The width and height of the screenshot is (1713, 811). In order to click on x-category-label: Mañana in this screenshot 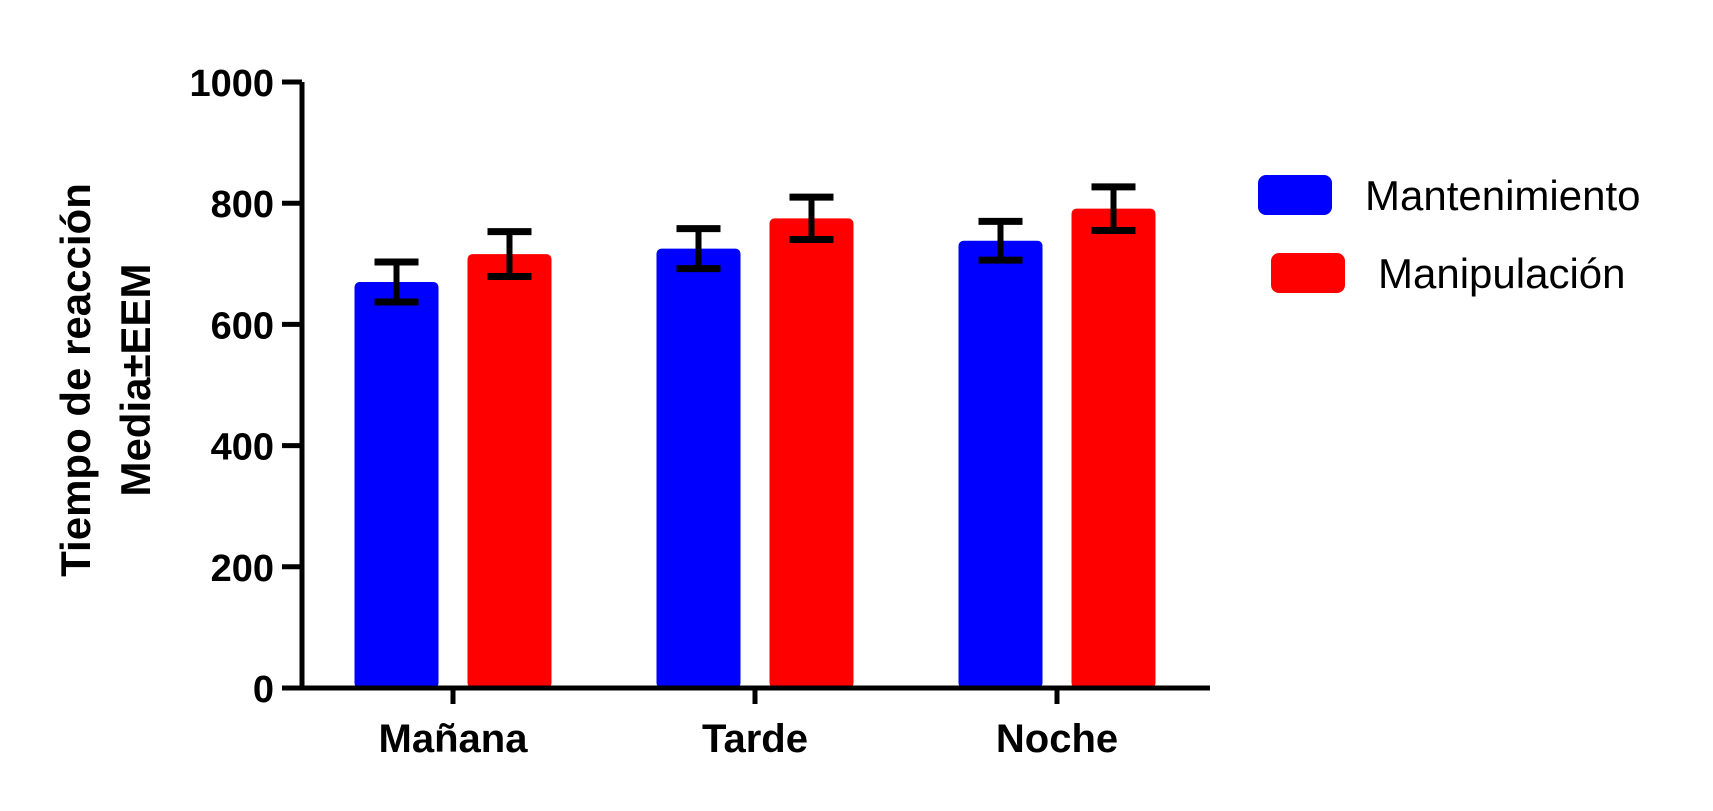, I will do `click(454, 739)`.